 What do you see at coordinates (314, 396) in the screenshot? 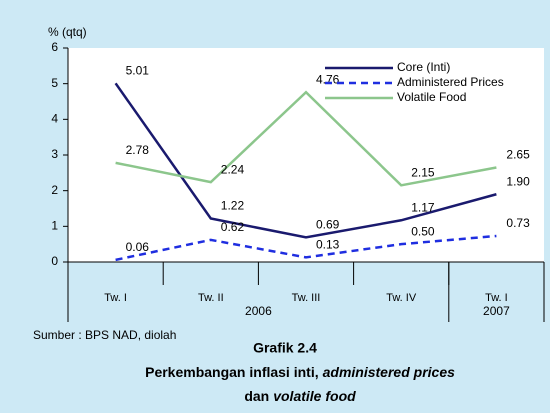
I see `subtitle-part: volatile food` at bounding box center [314, 396].